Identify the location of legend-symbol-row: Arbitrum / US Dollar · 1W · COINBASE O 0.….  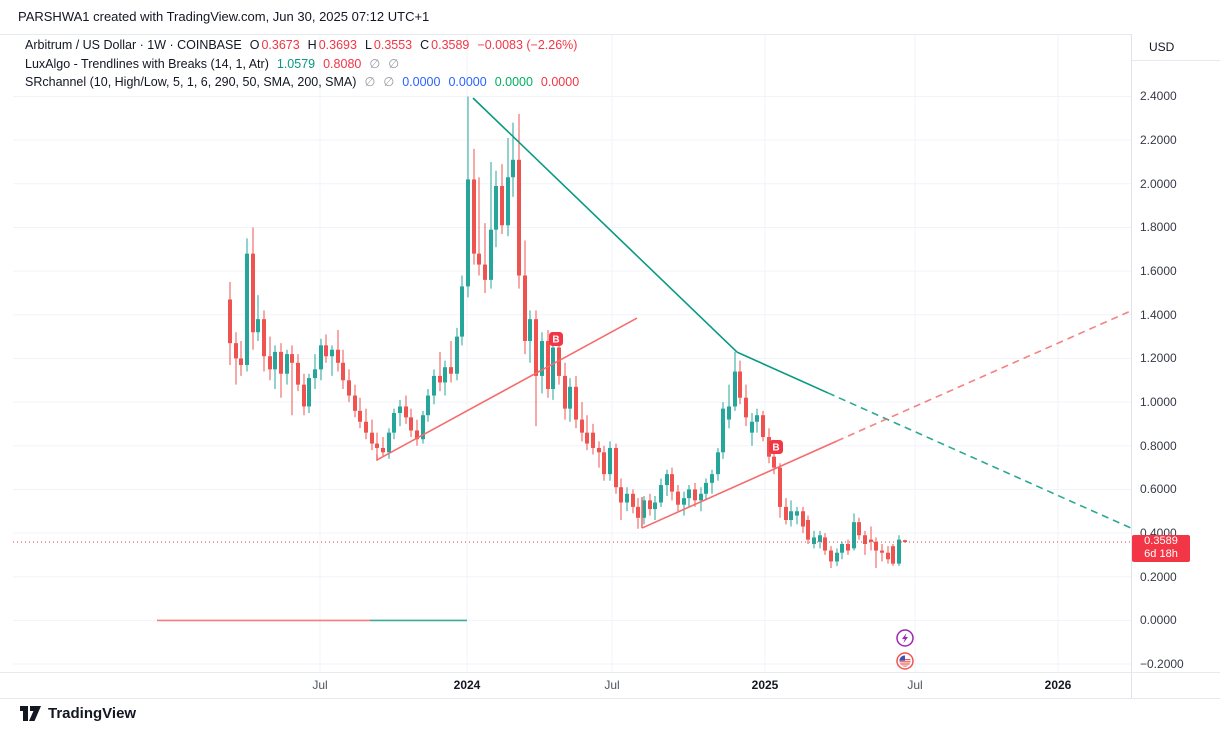
(302, 47).